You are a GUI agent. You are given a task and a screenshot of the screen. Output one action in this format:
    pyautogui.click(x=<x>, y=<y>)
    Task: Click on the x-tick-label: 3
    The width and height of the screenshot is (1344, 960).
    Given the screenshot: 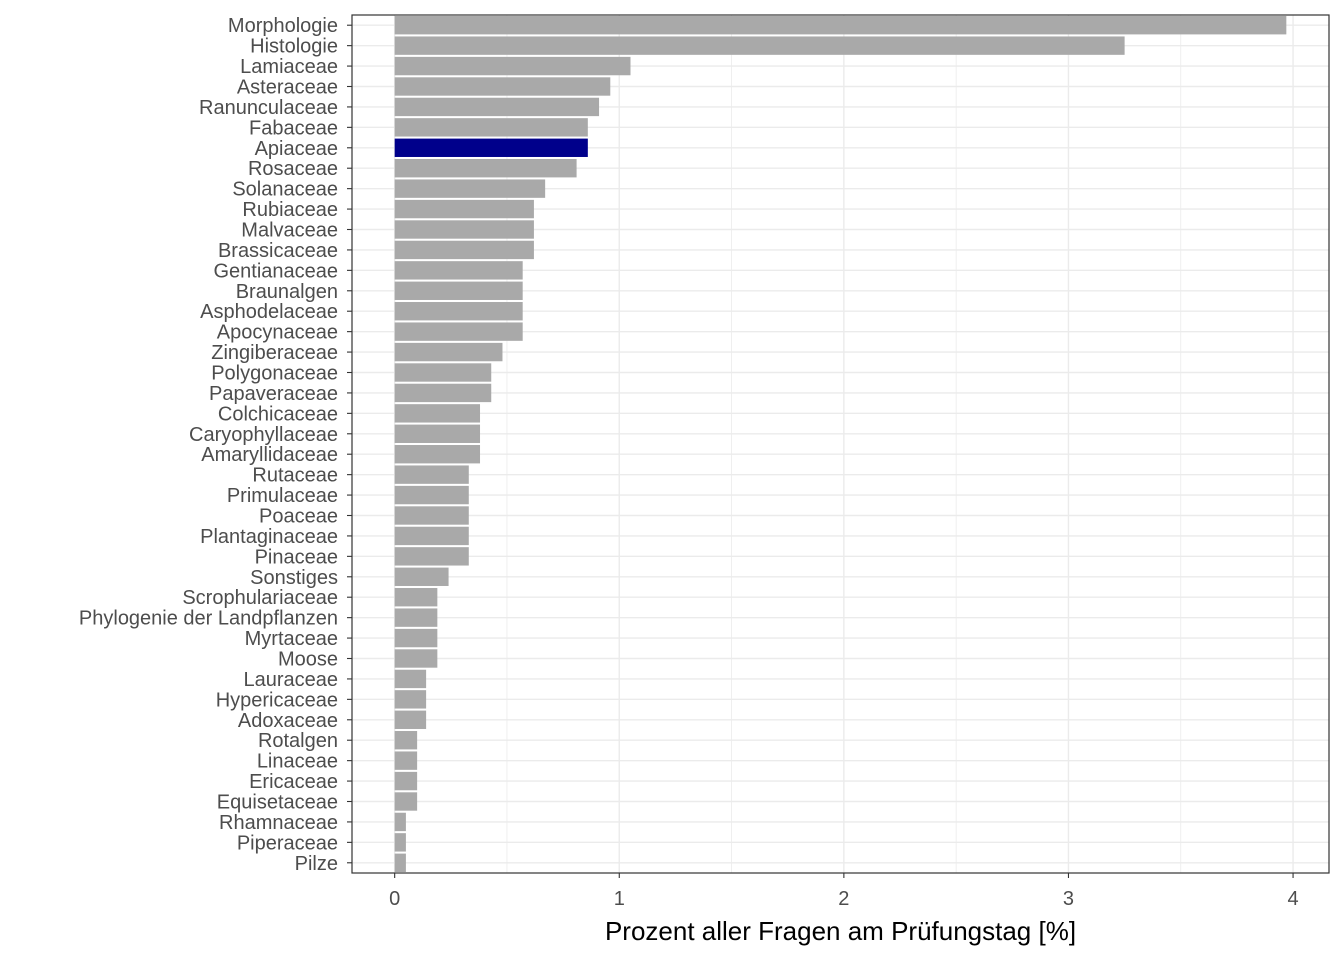 What is the action you would take?
    pyautogui.click(x=1068, y=899)
    